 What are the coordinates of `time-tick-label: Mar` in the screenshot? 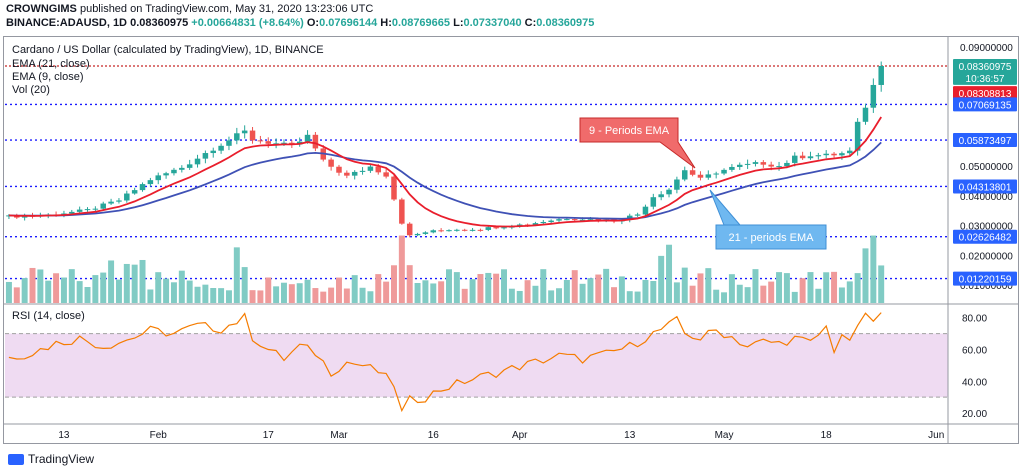 It's located at (339, 435).